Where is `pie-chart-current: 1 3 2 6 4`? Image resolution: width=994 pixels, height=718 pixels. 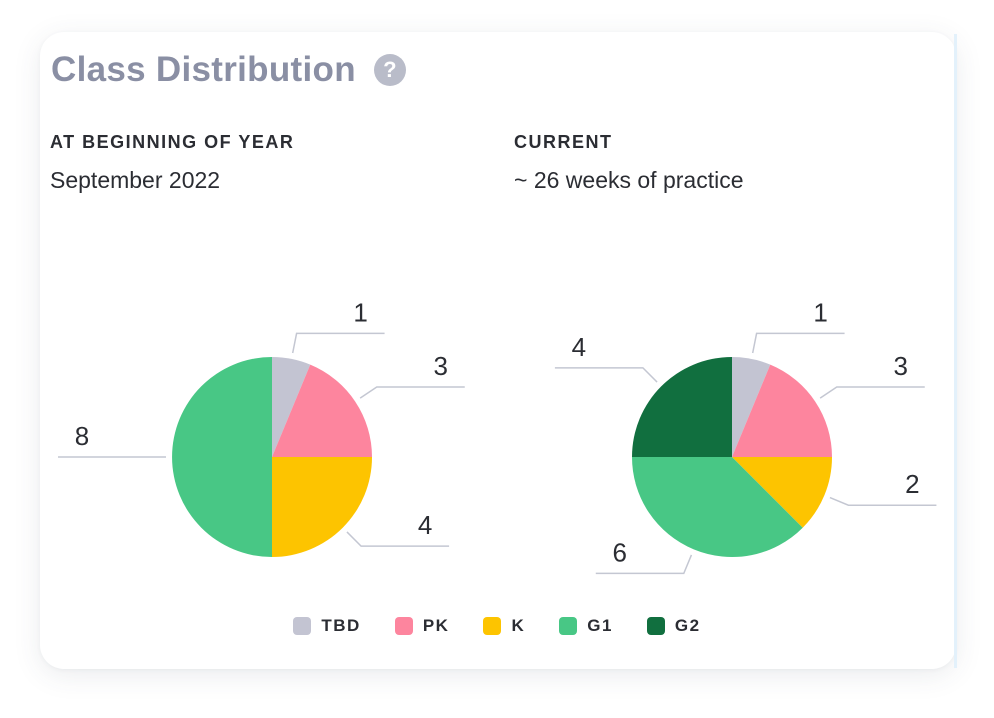 pie-chart-current: 1 3 2 6 4 is located at coordinates (745, 436).